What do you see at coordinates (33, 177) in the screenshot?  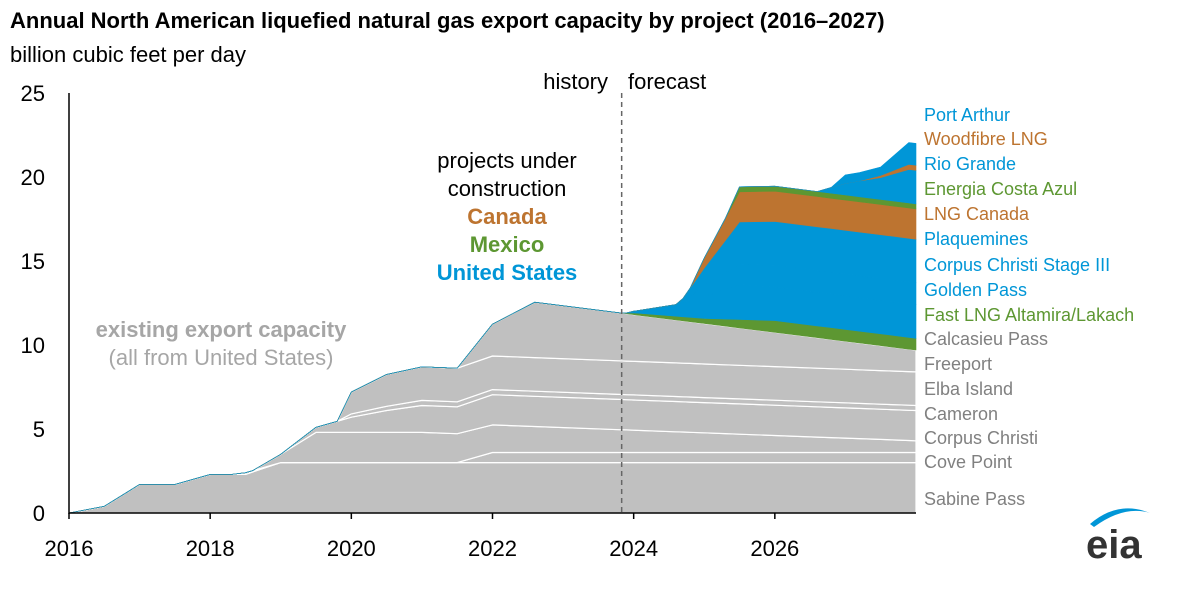 I see `y-tick-label: 20` at bounding box center [33, 177].